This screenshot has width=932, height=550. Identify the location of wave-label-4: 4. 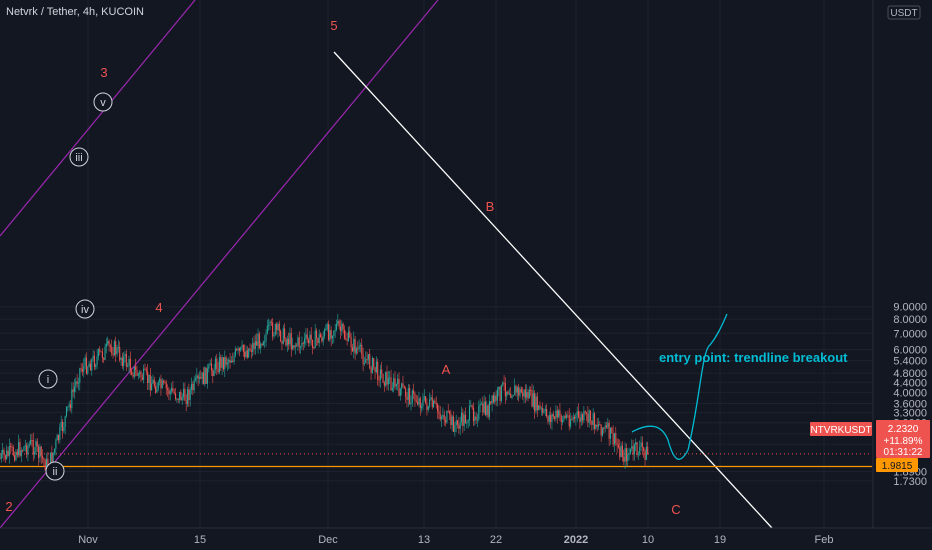
(158, 307).